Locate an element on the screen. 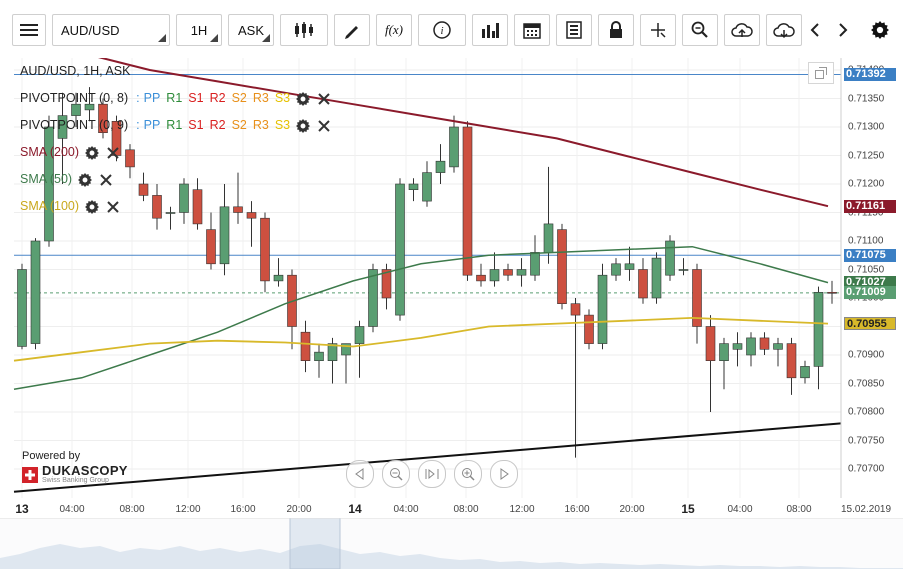 The image size is (903, 569). scroll-left-button is located at coordinates (815, 30).